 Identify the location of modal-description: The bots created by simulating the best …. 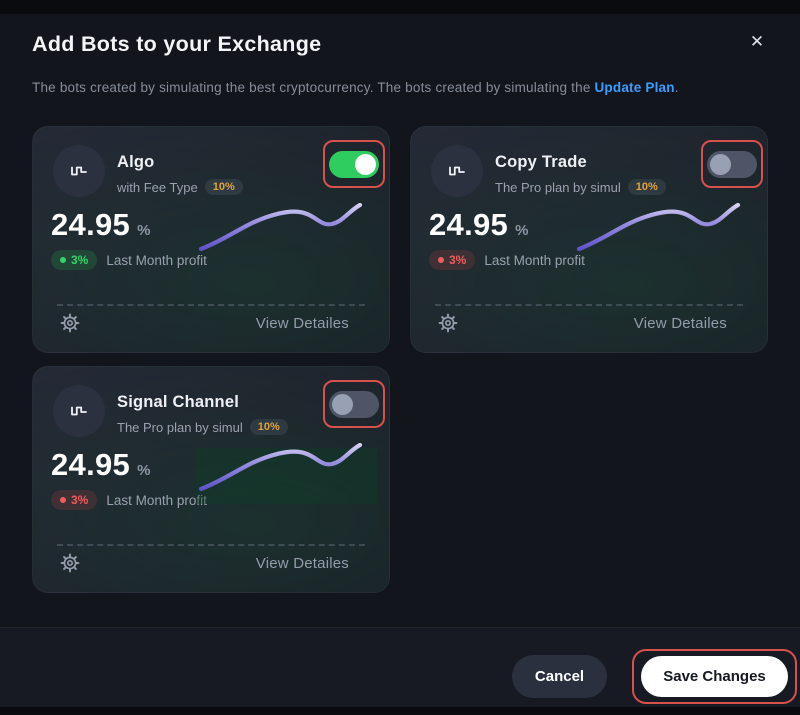
(355, 87).